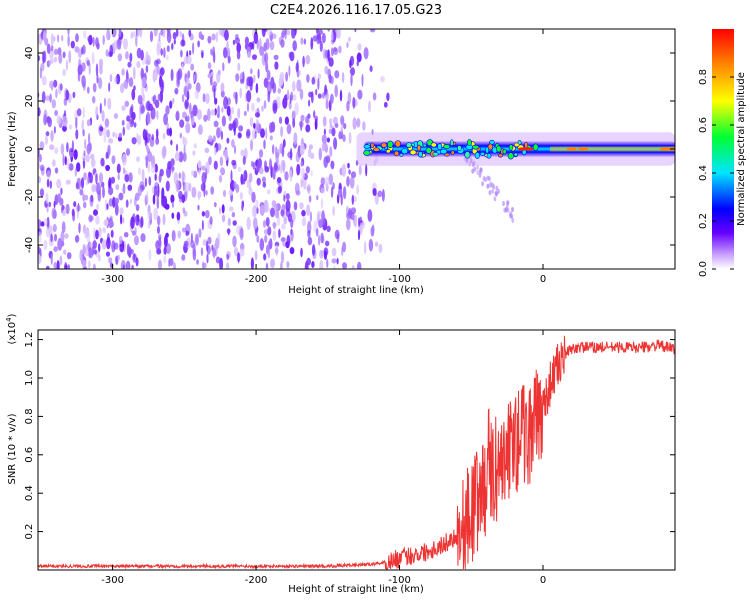 This screenshot has height=600, width=750. Describe the element at coordinates (29, 101) in the screenshot. I see `y-tick-label: 20` at that location.